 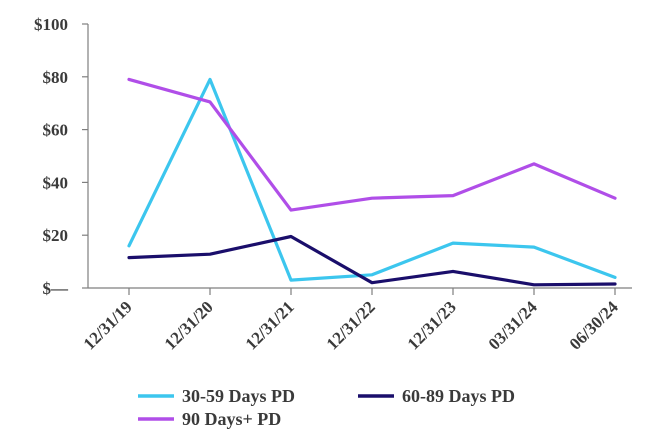 I want to click on y-axis-labels: $— $20 $40 $60 $80 $100, so click(x=51, y=156).